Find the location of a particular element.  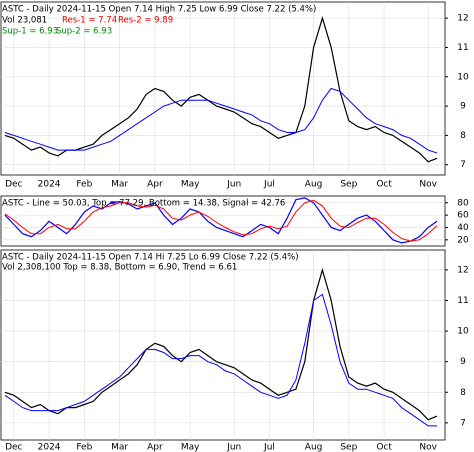

y-tick-label: 80 is located at coordinates (463, 203).